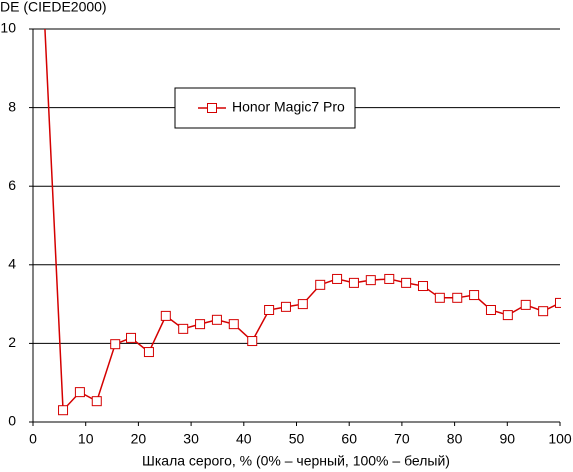 This screenshot has width=573, height=472. What do you see at coordinates (8, 28) in the screenshot?
I see `y-tick-label: 10` at bounding box center [8, 28].